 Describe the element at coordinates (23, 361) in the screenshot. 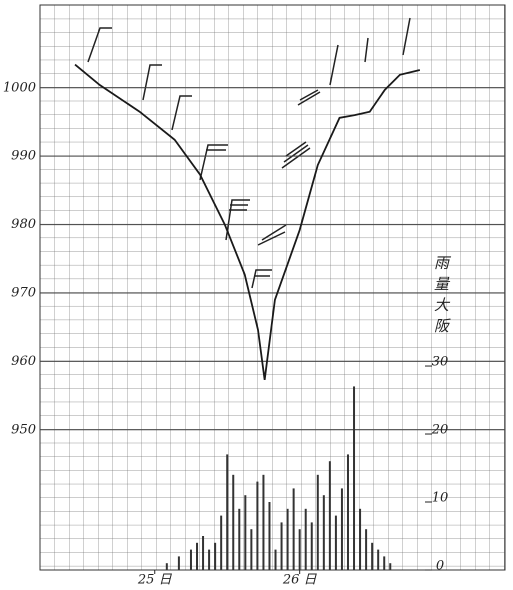

I see `y-tick-label: 960` at that location.